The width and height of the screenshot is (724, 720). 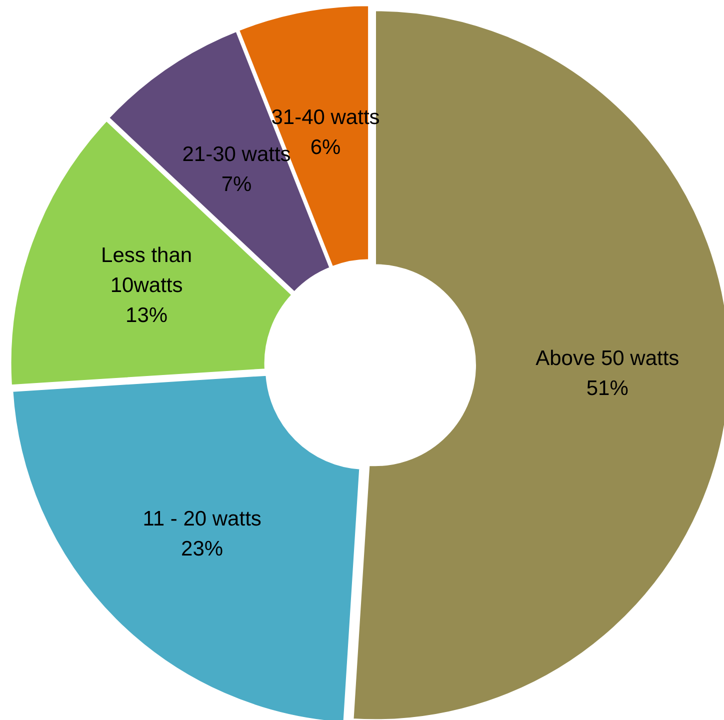 I want to click on slice-label: 11 - 20 watts, so click(x=202, y=518).